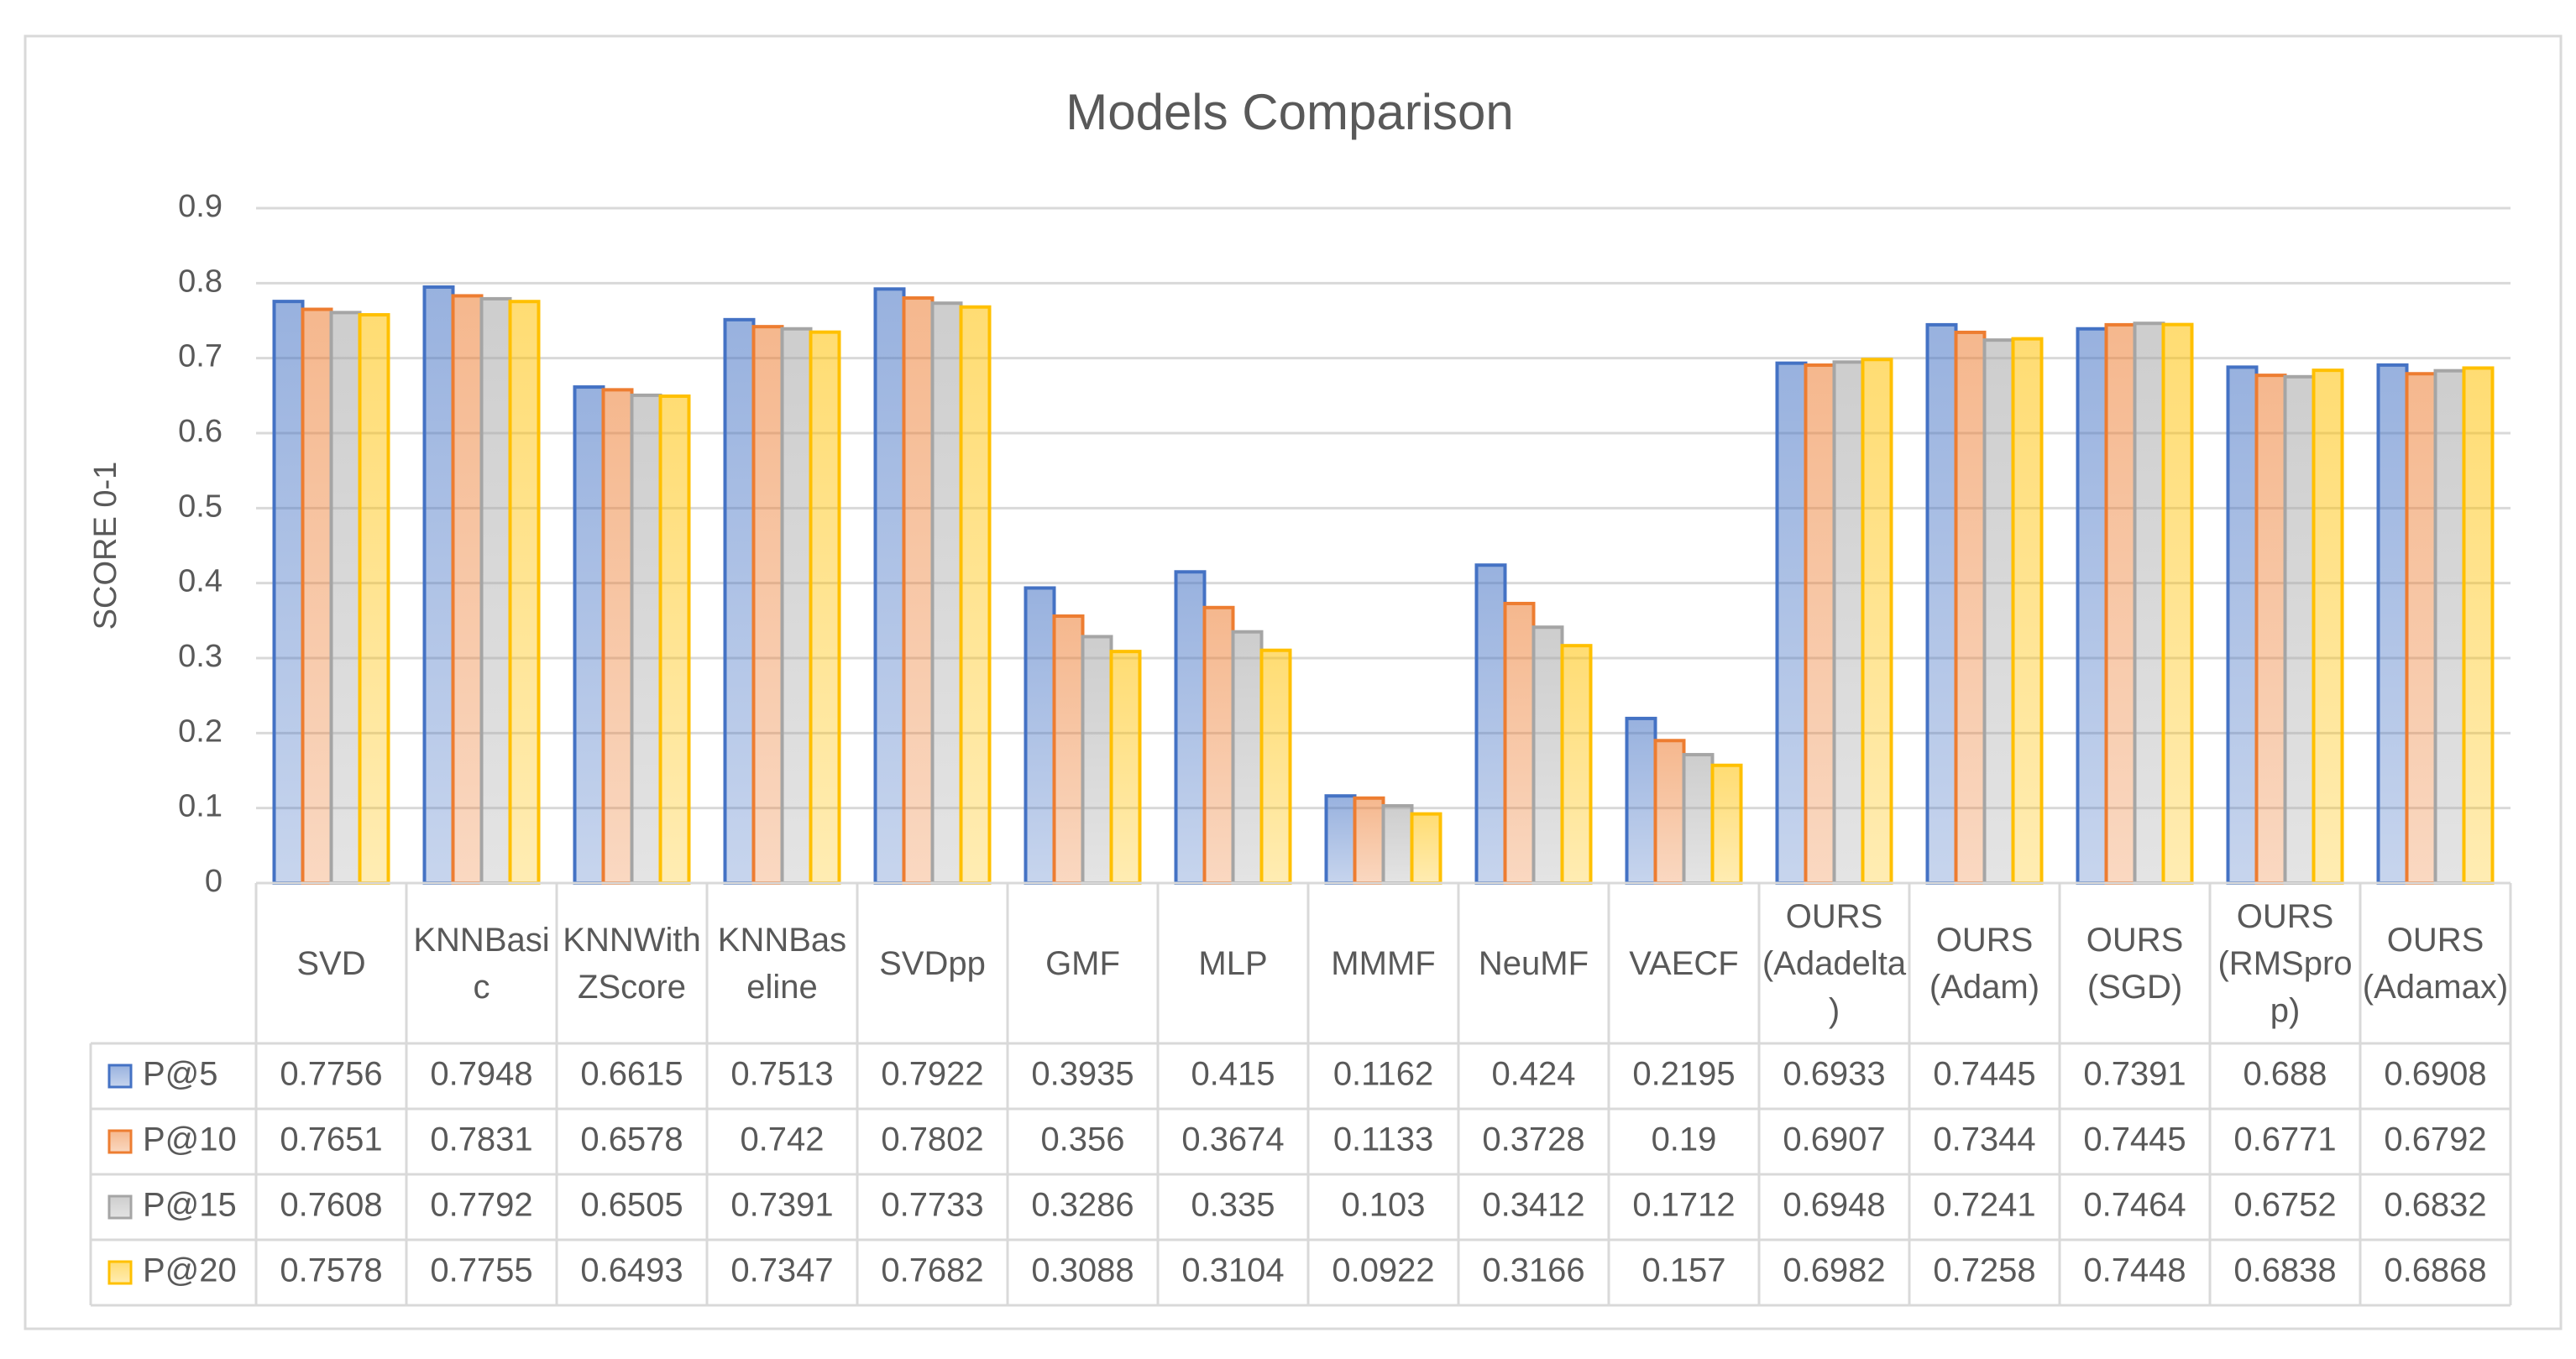 The height and width of the screenshot is (1359, 2576). Describe the element at coordinates (932, 1074) in the screenshot. I see `table-value: 0.7922` at that location.